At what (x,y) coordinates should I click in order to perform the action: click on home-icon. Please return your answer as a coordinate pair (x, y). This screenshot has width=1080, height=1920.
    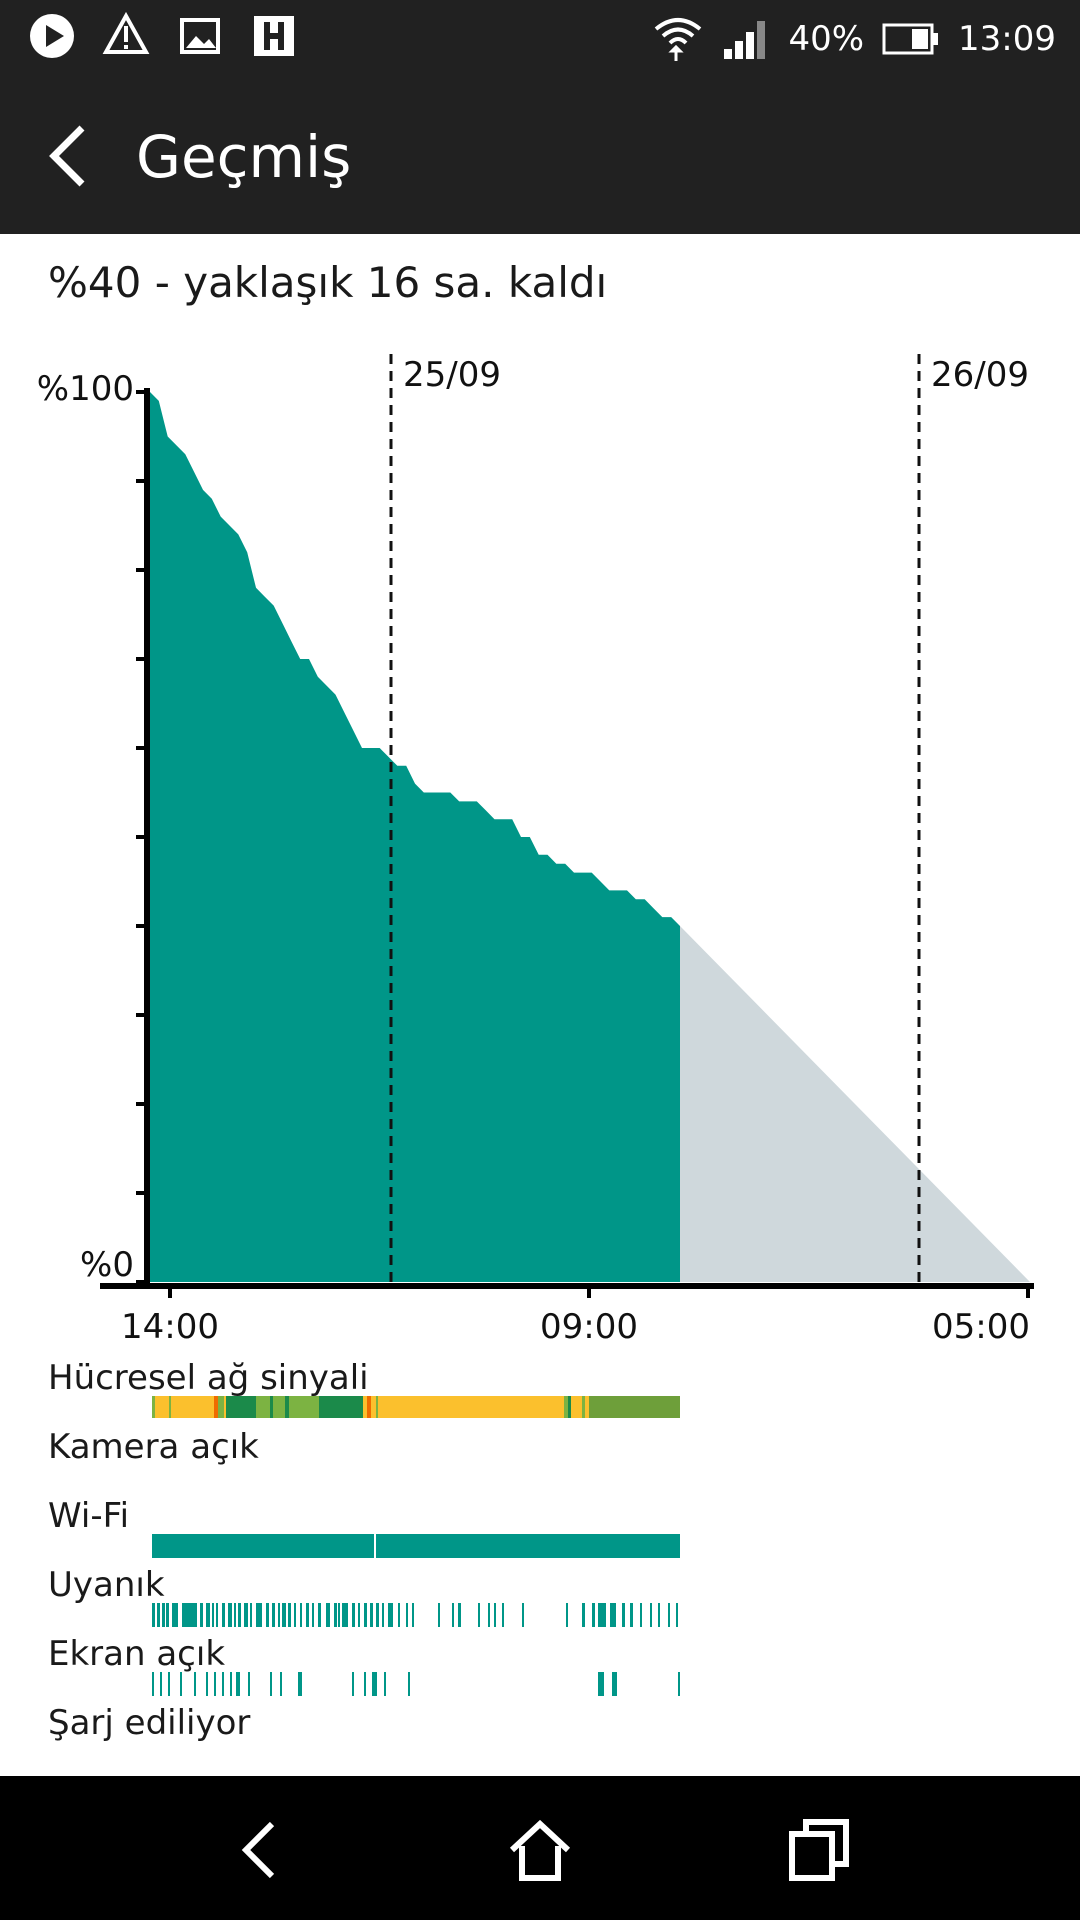
    Looking at the image, I should click on (540, 1850).